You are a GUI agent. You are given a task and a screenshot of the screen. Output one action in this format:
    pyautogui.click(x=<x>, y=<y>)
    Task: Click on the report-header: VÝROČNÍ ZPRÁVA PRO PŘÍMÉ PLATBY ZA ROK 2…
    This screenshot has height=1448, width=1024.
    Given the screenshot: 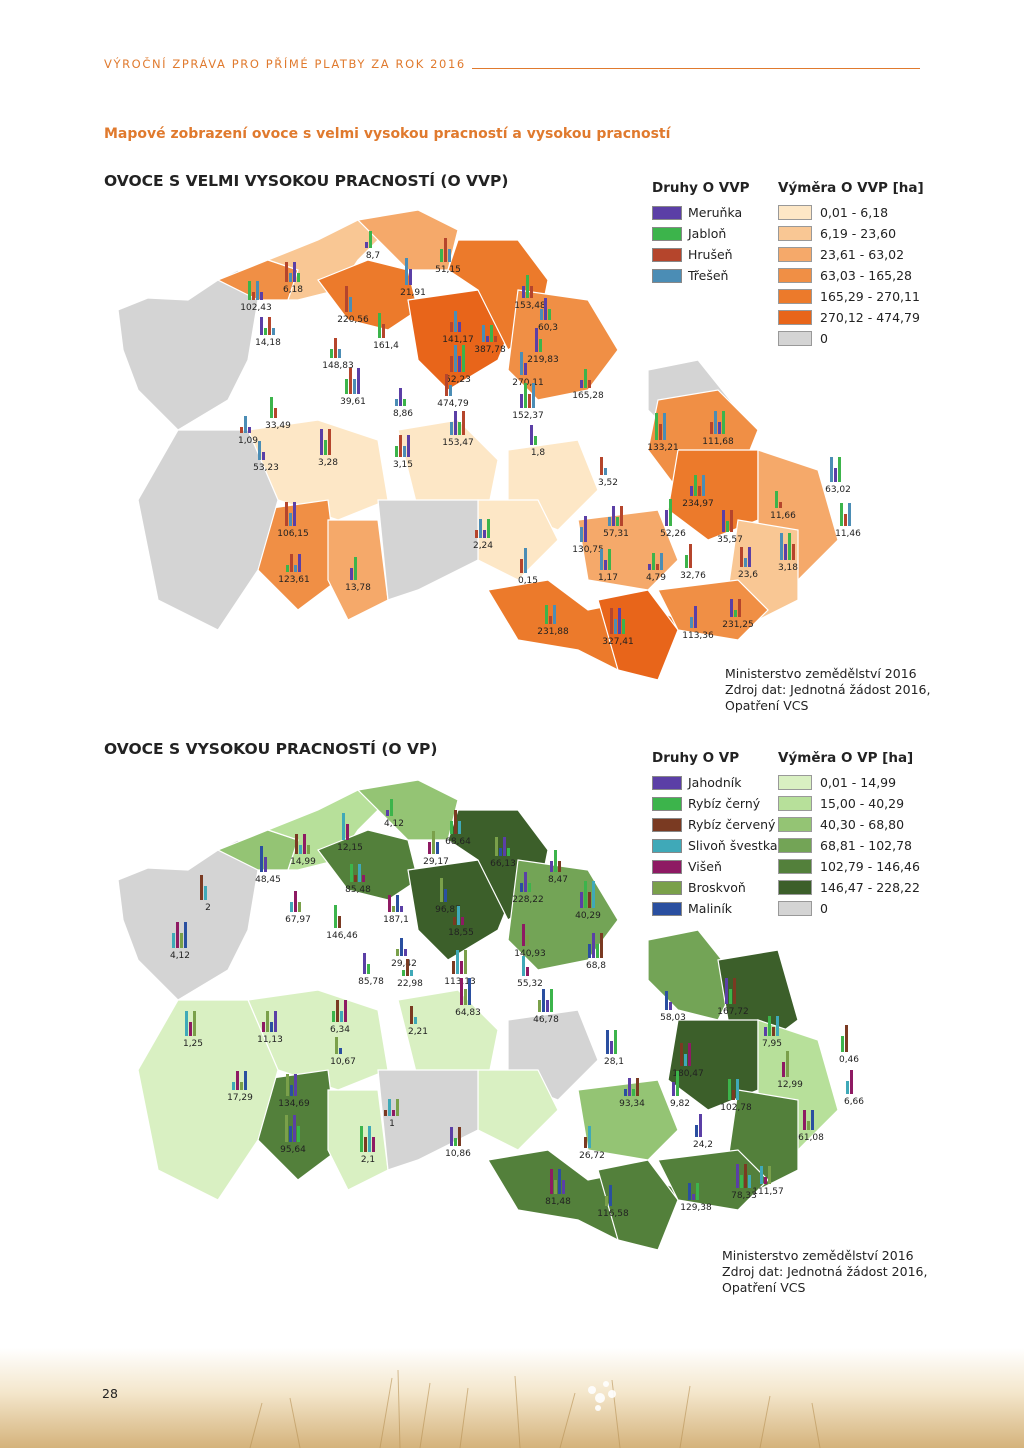 What is the action you would take?
    pyautogui.click(x=512, y=65)
    